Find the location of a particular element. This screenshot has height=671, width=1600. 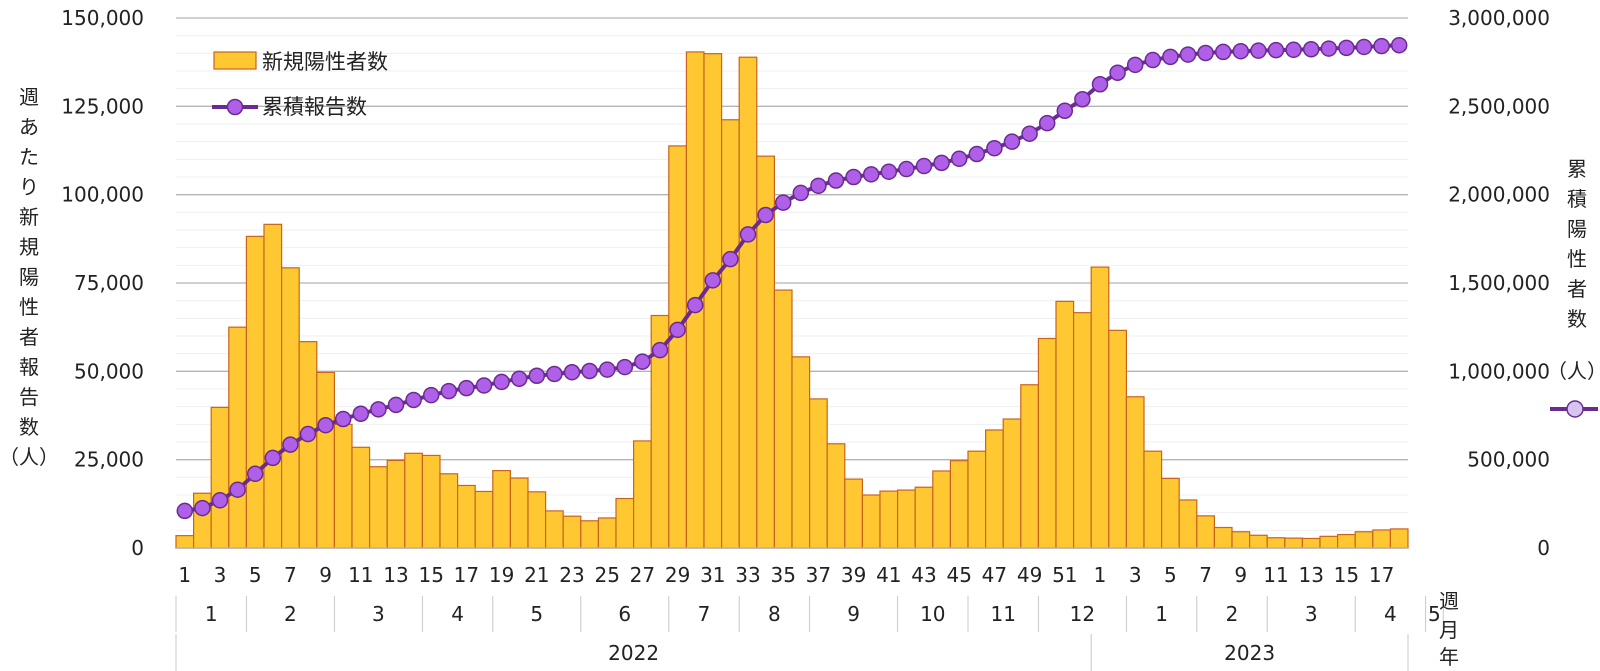

month-label: 10 is located at coordinates (932, 614).